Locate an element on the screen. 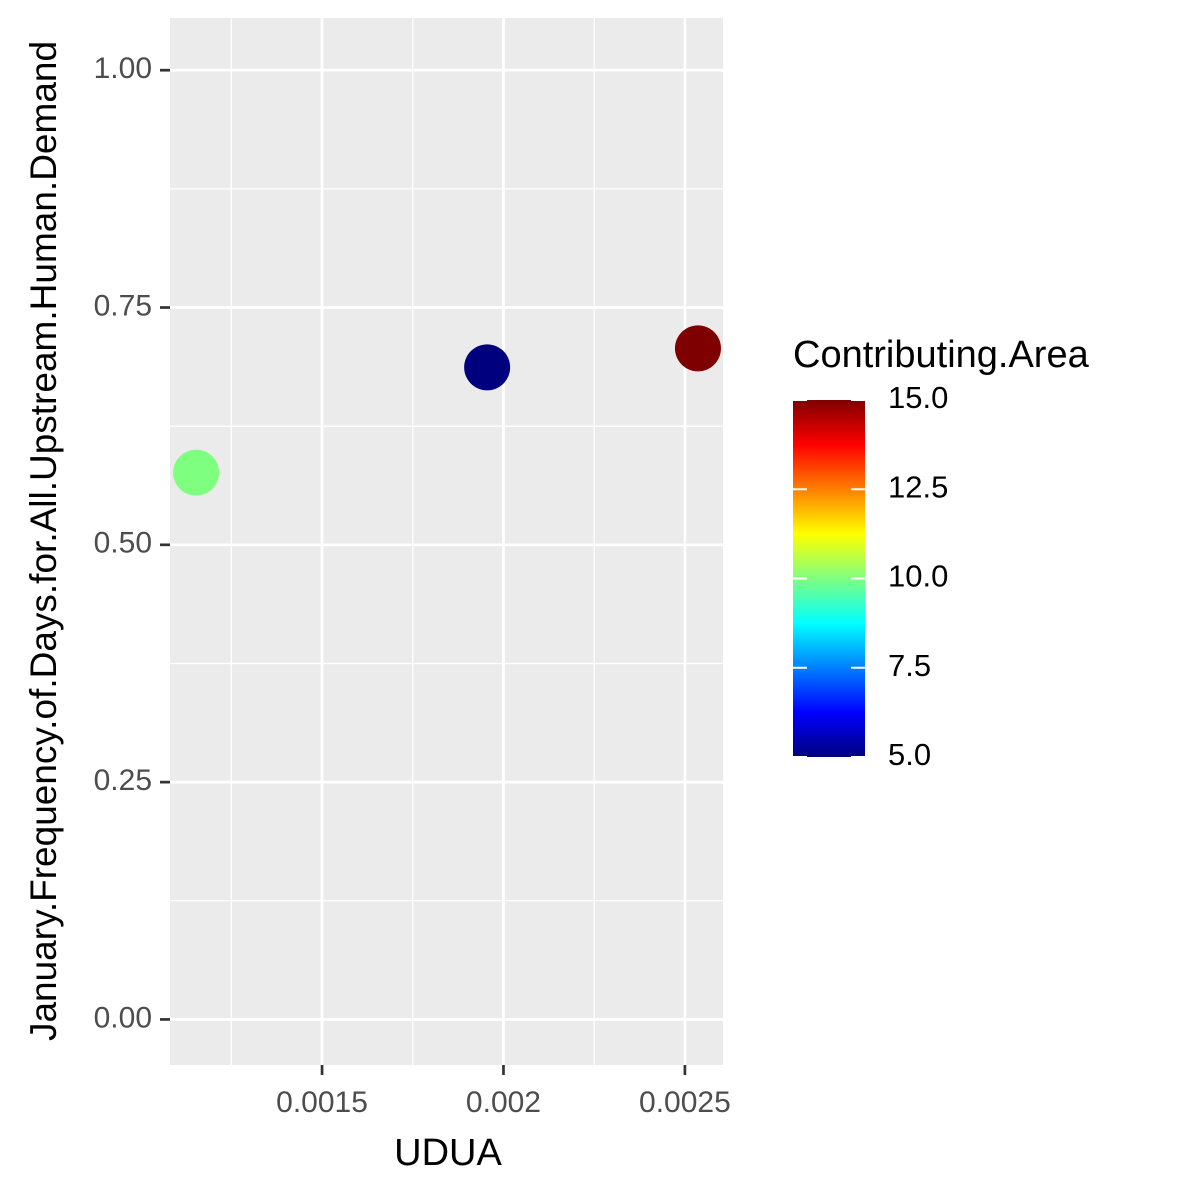 Image resolution: width=1200 pixels, height=1200 pixels. colorbar-label: 12.5 is located at coordinates (918, 486).